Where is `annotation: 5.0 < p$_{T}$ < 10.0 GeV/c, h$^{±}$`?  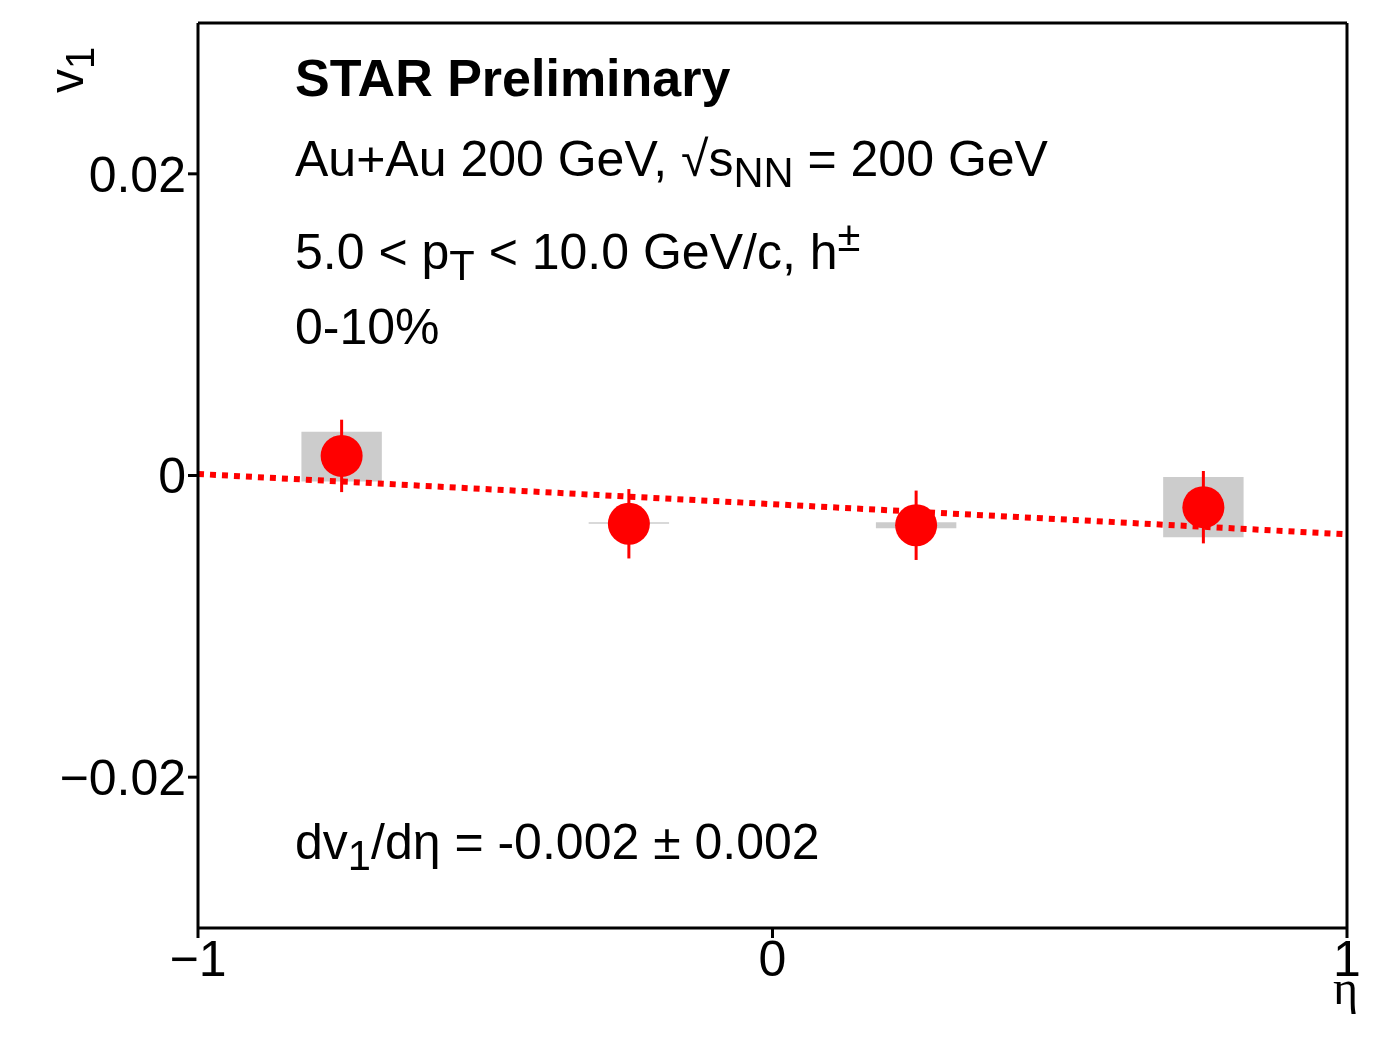
annotation: 5.0 < p$_{T}$ < 10.0 GeV/c, h$^{±}$ is located at coordinates (578, 251).